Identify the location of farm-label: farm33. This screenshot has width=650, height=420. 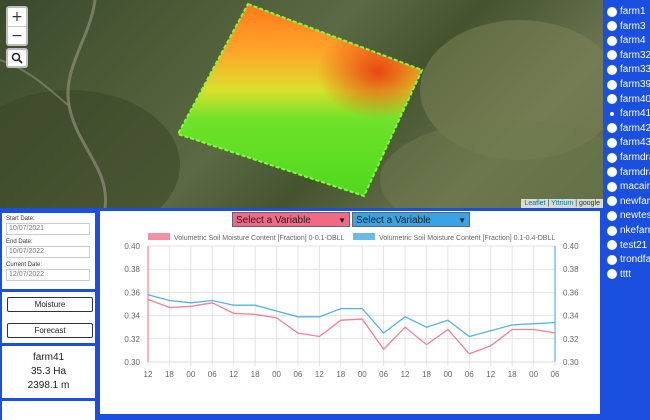
(635, 70).